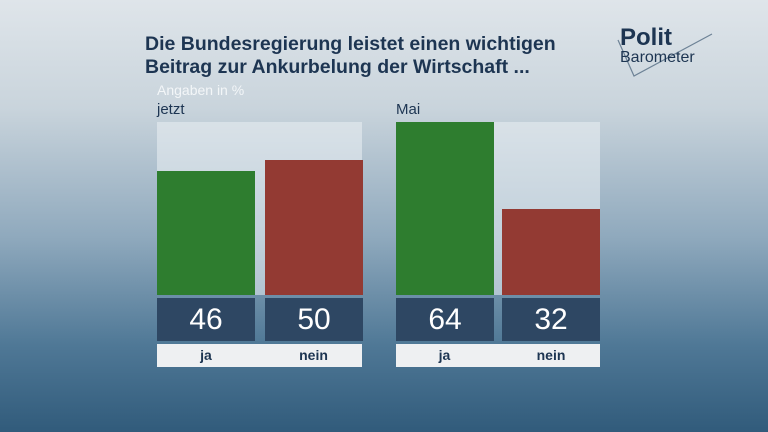  I want to click on value-label: 32, so click(551, 319).